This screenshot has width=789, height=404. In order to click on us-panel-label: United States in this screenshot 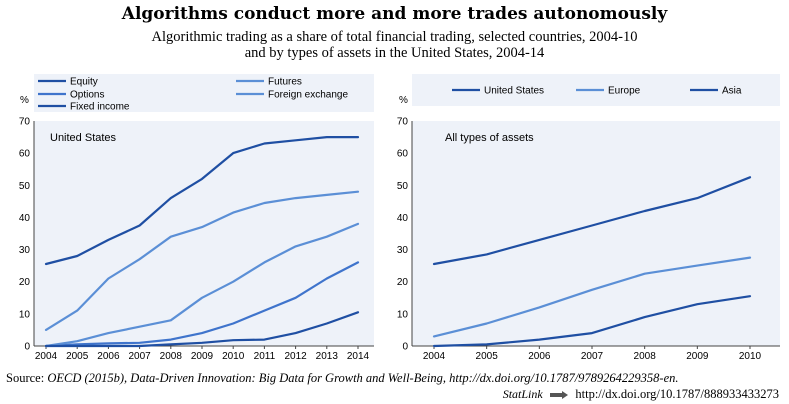, I will do `click(83, 138)`.